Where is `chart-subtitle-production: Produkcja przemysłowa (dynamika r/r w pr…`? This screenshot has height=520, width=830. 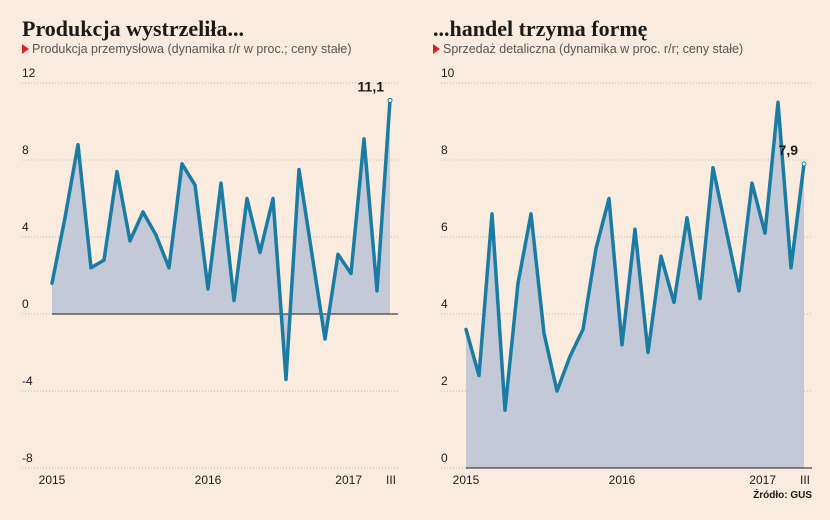 chart-subtitle-production: Produkcja przemysłowa (dynamika r/r w pr… is located at coordinates (187, 49).